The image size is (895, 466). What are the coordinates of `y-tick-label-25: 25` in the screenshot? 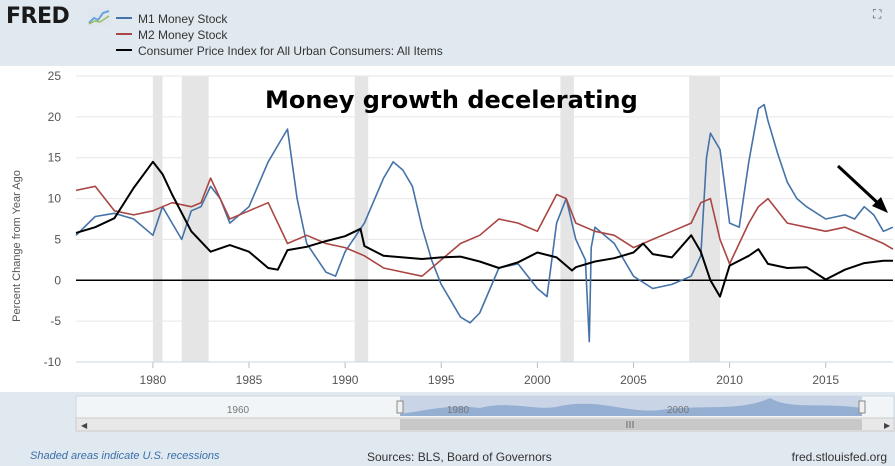 It's located at (55, 76).